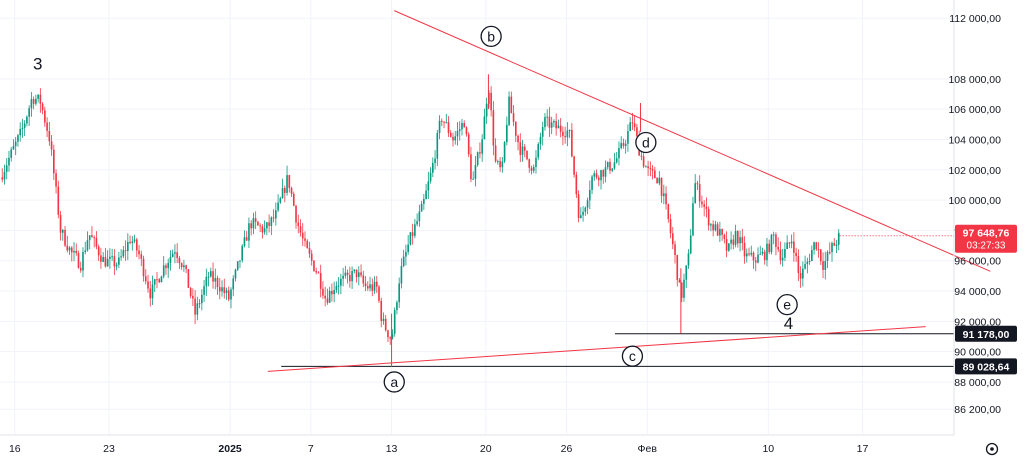  Describe the element at coordinates (788, 323) in the screenshot. I see `wave-label-4: 4` at that location.